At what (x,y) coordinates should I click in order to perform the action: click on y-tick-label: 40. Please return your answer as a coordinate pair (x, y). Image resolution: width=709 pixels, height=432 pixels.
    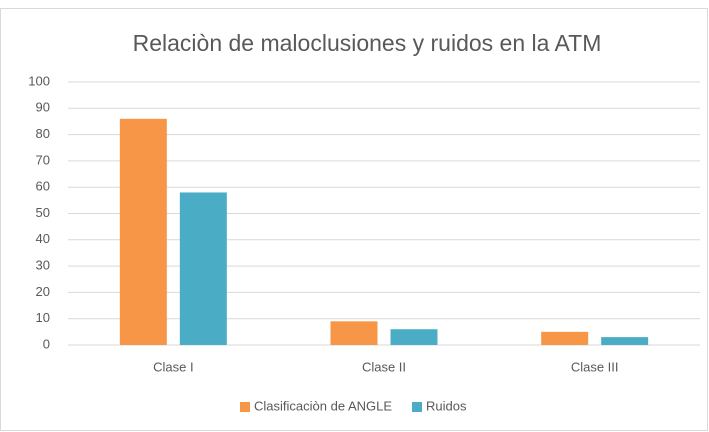
    Looking at the image, I should click on (43, 238).